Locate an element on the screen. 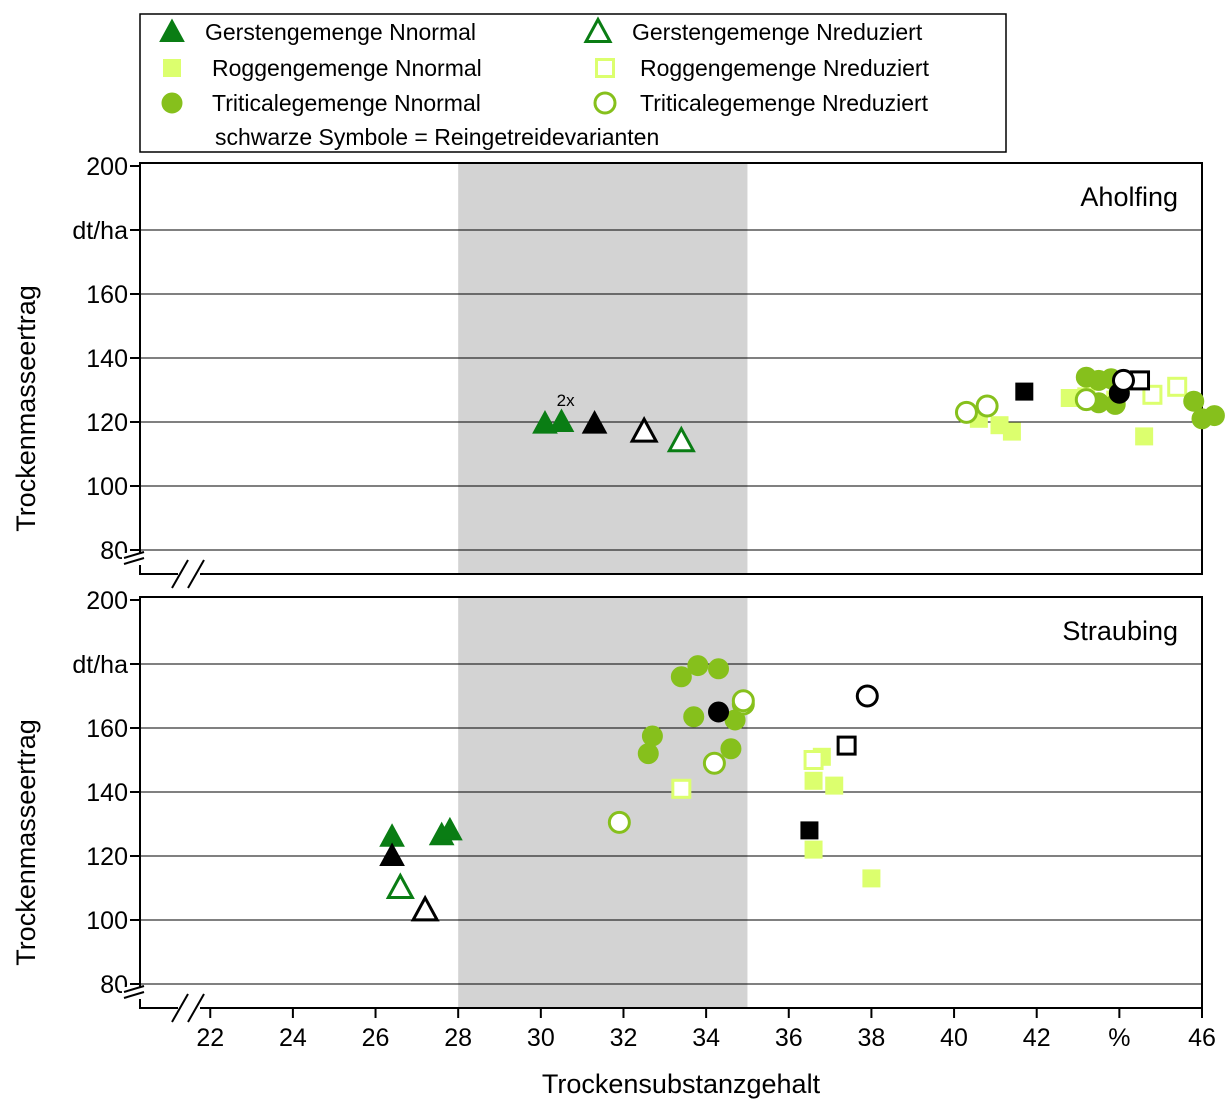 The image size is (1231, 1102). panel-title: Straubing is located at coordinates (1120, 631).